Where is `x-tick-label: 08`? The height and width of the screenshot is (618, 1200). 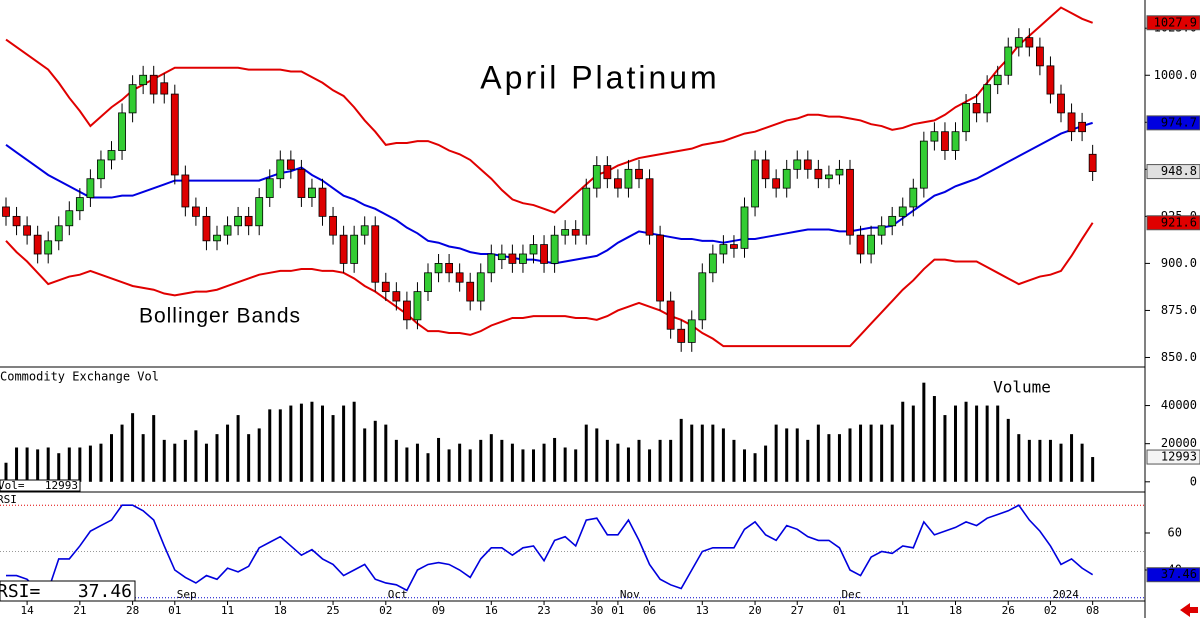 x-tick-label: 08 is located at coordinates (1092, 610).